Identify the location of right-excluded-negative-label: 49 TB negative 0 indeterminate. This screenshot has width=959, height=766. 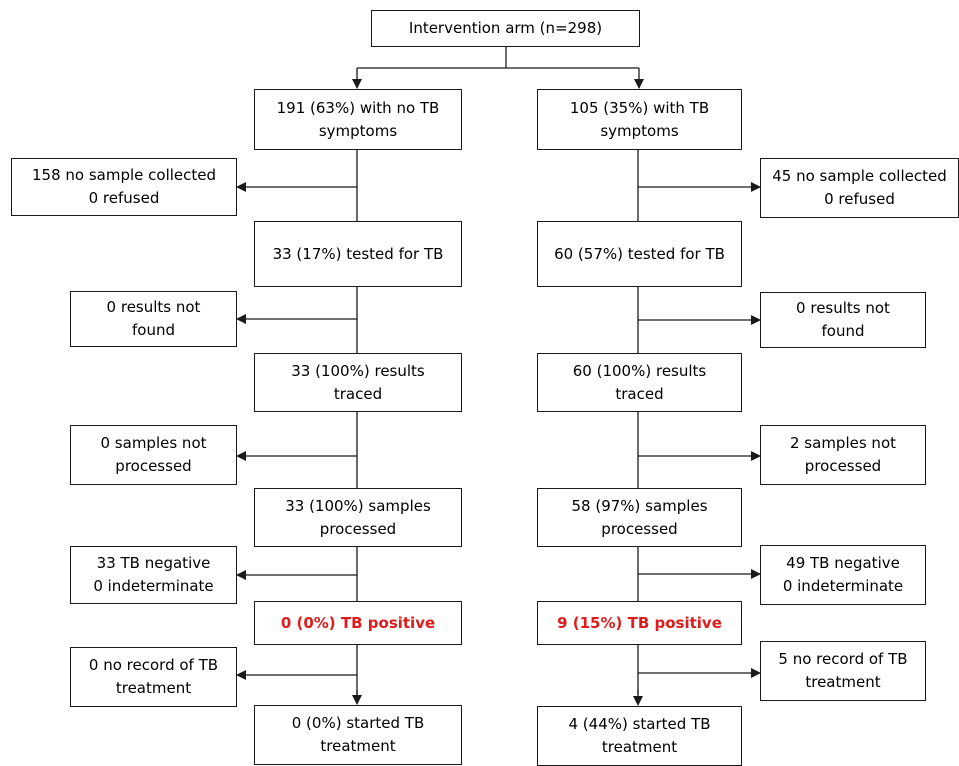
(843, 574).